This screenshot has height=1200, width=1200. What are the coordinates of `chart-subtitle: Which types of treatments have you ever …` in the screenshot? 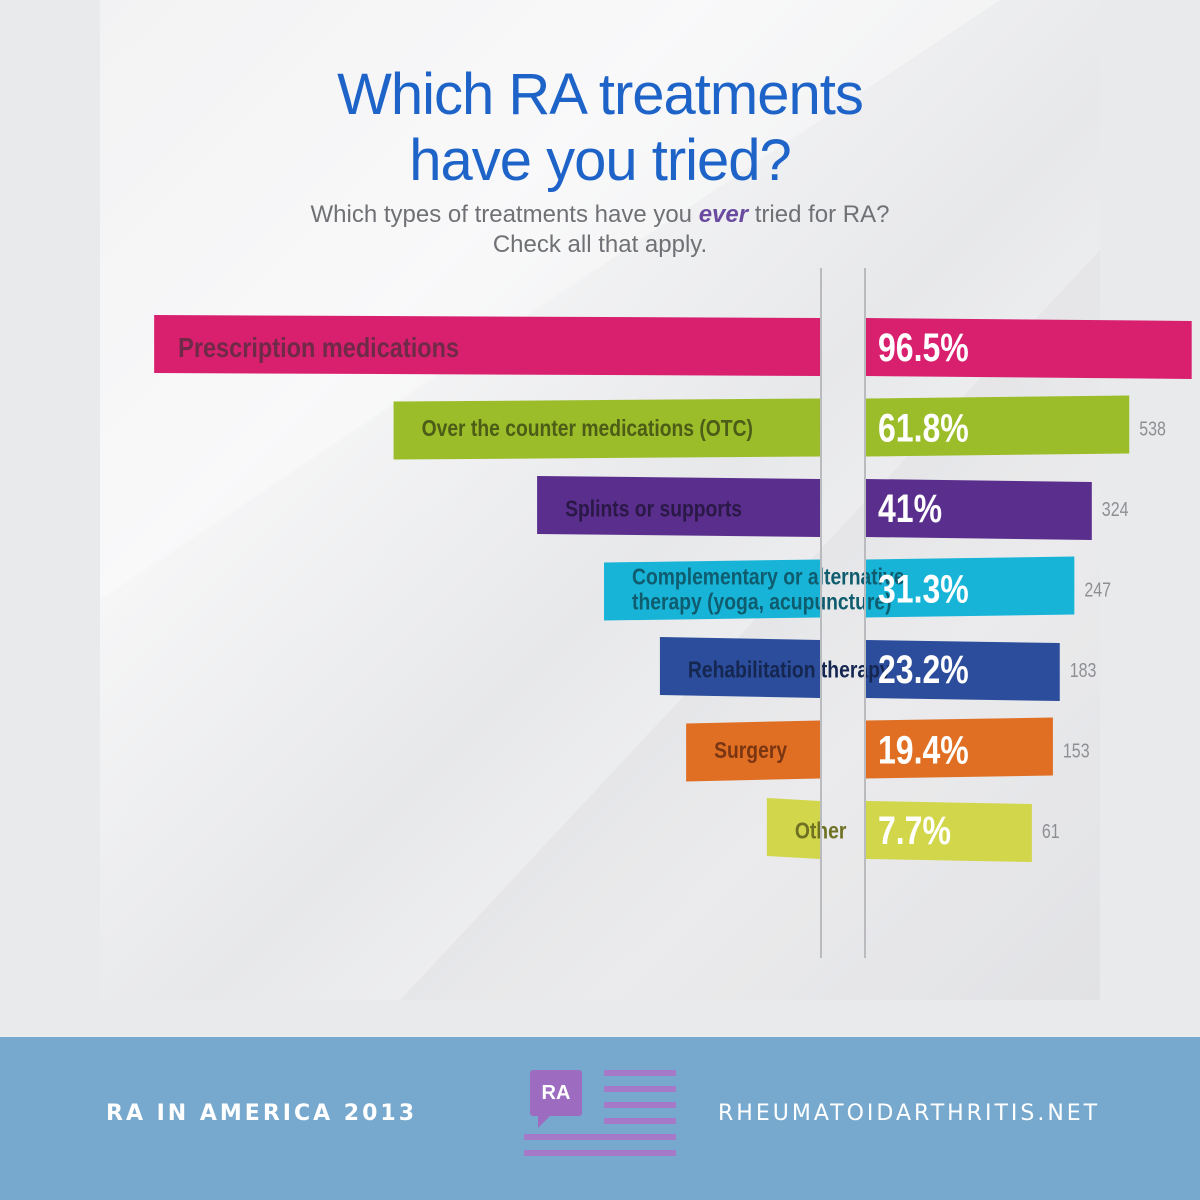 It's located at (600, 230).